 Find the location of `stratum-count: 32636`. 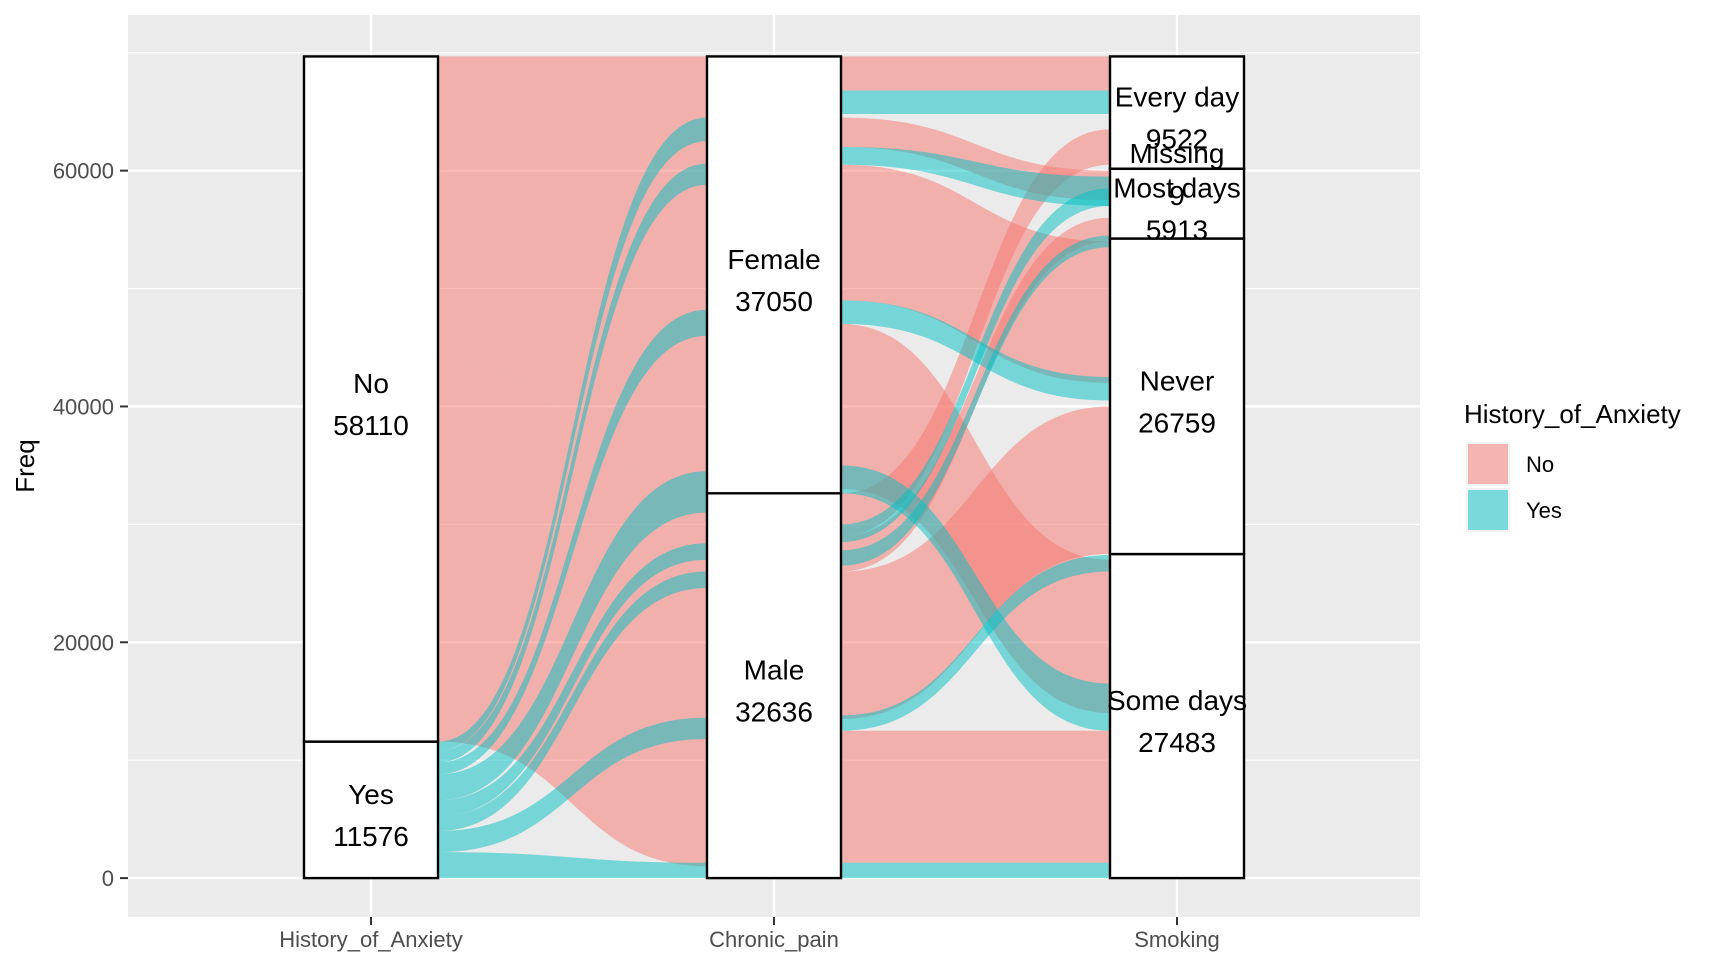

stratum-count: 32636 is located at coordinates (774, 712).